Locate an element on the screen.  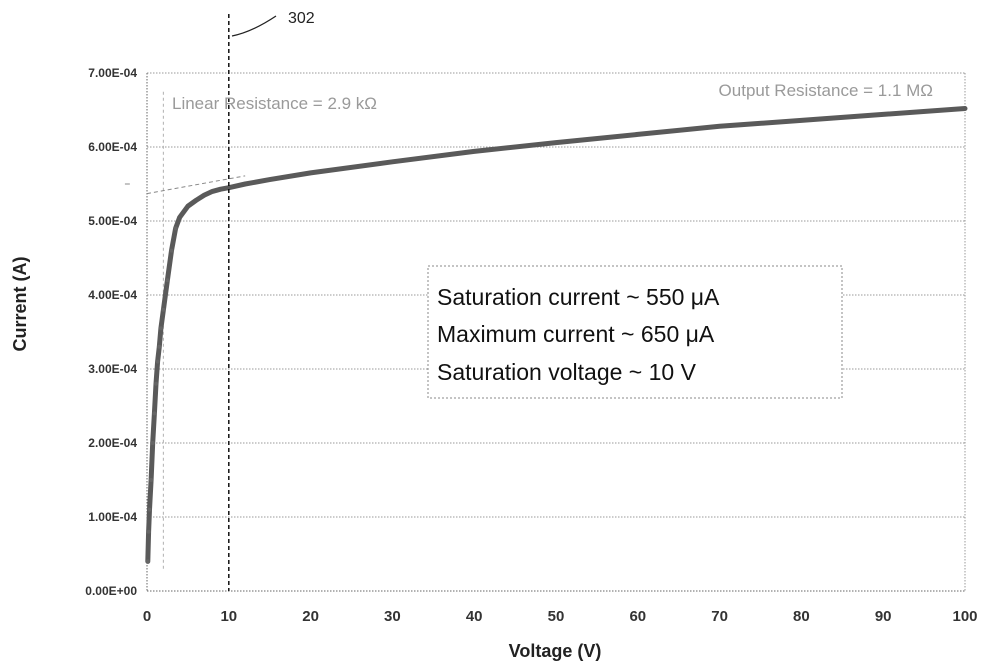
y-tick-label-4: 4.00E-04 is located at coordinates (112, 295).